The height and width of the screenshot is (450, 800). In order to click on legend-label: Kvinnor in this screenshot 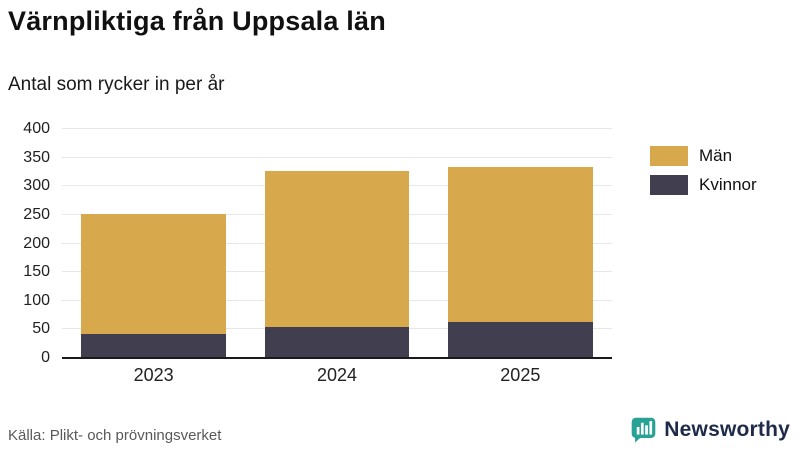, I will do `click(728, 184)`.